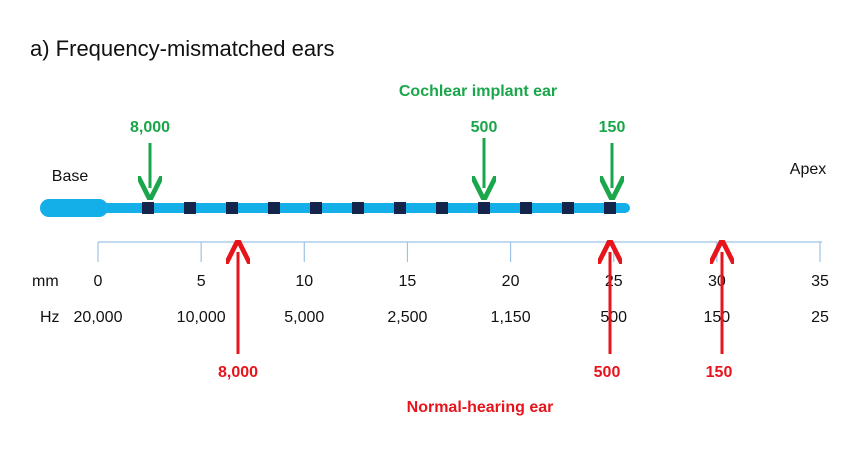  Describe the element at coordinates (808, 169) in the screenshot. I see `apex-label: Apex` at that location.